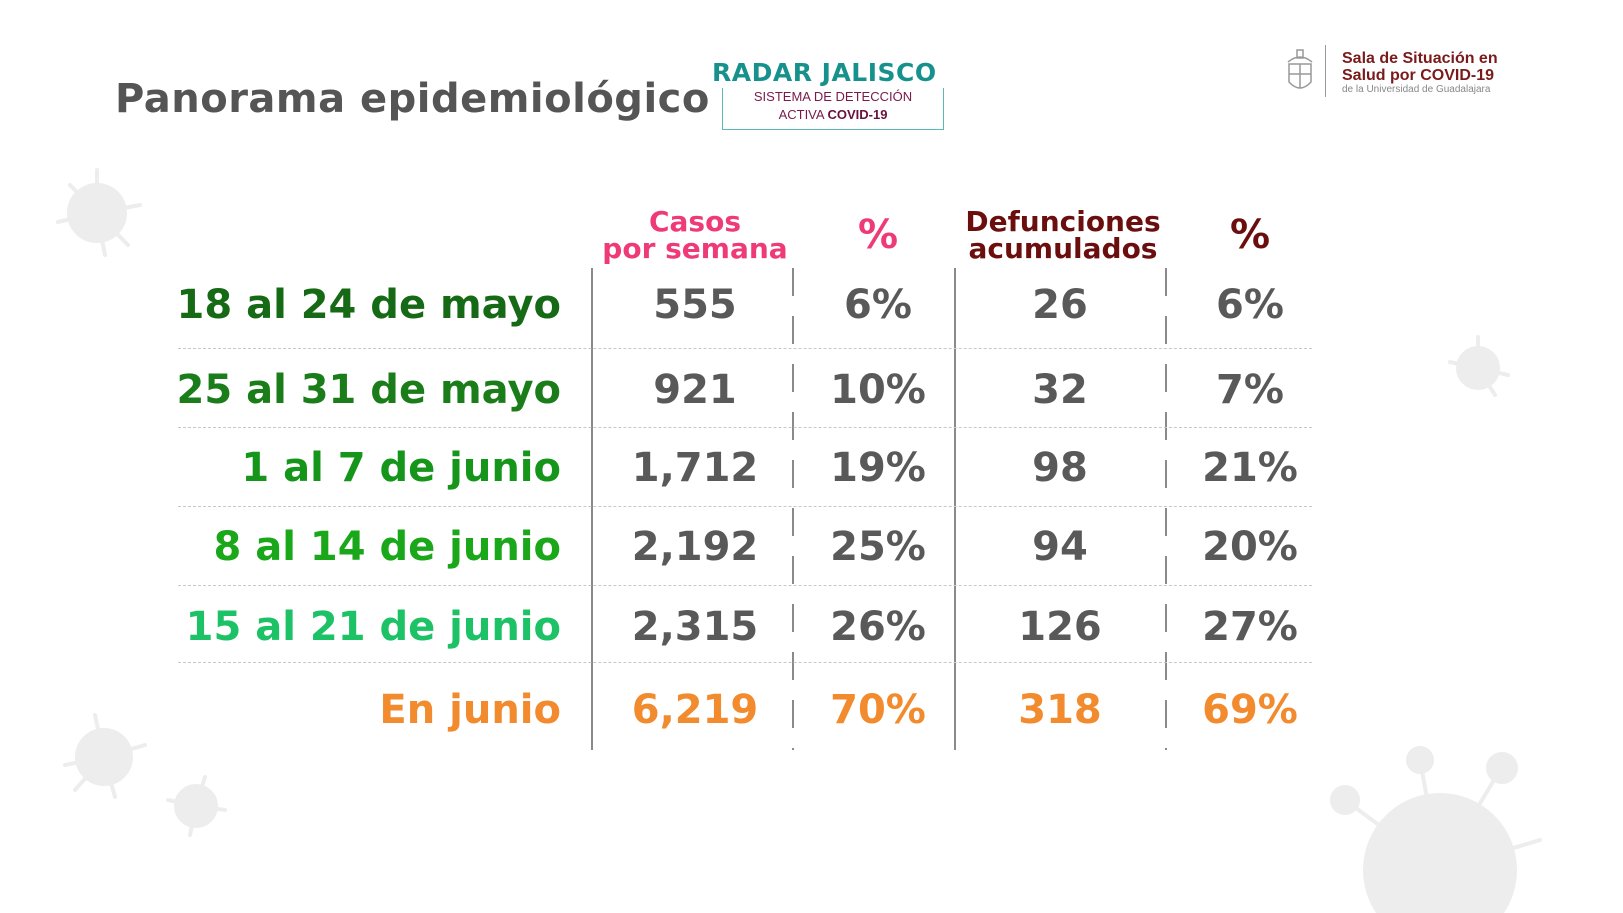  Describe the element at coordinates (1325, 71) in the screenshot. I see `logo-divider` at that location.